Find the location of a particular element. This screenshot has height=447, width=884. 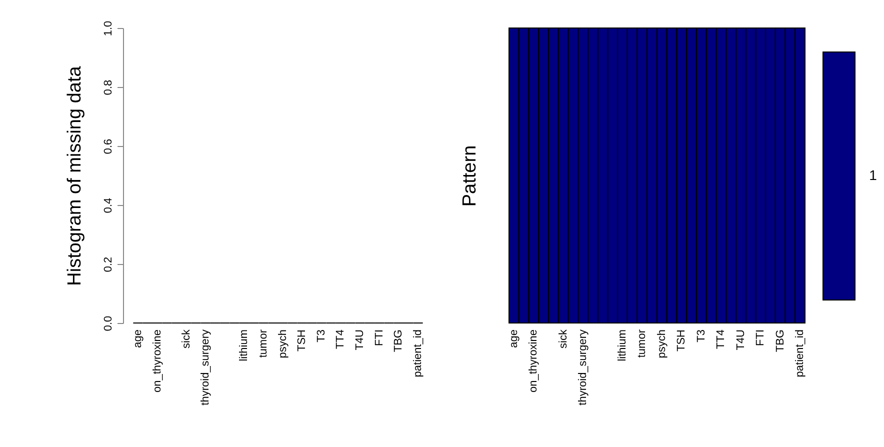

text: 1 is located at coordinates (873, 175).